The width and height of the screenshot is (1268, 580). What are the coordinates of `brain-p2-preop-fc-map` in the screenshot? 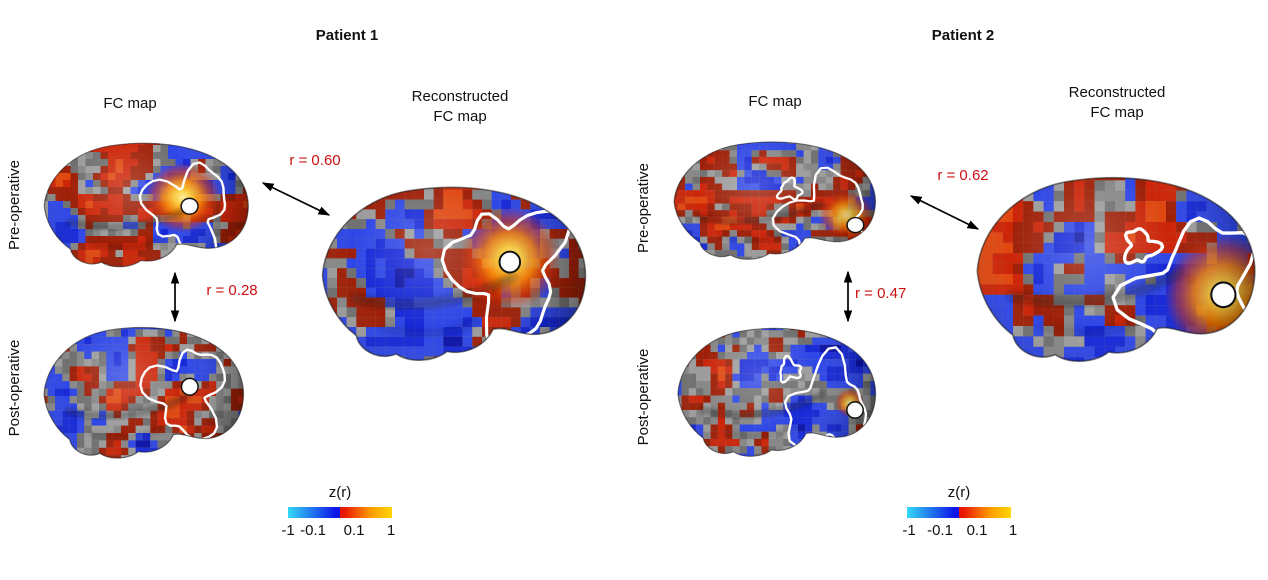 It's located at (774, 203).